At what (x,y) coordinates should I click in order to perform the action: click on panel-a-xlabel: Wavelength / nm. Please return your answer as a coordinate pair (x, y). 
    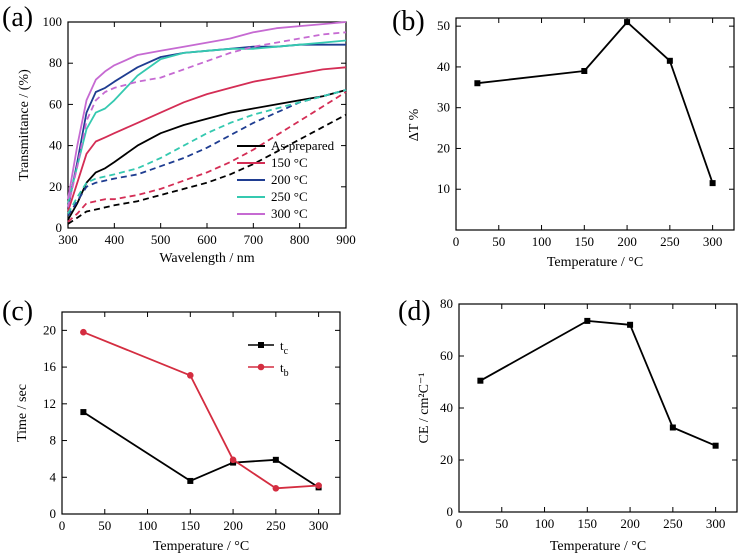
    Looking at the image, I should click on (206, 258).